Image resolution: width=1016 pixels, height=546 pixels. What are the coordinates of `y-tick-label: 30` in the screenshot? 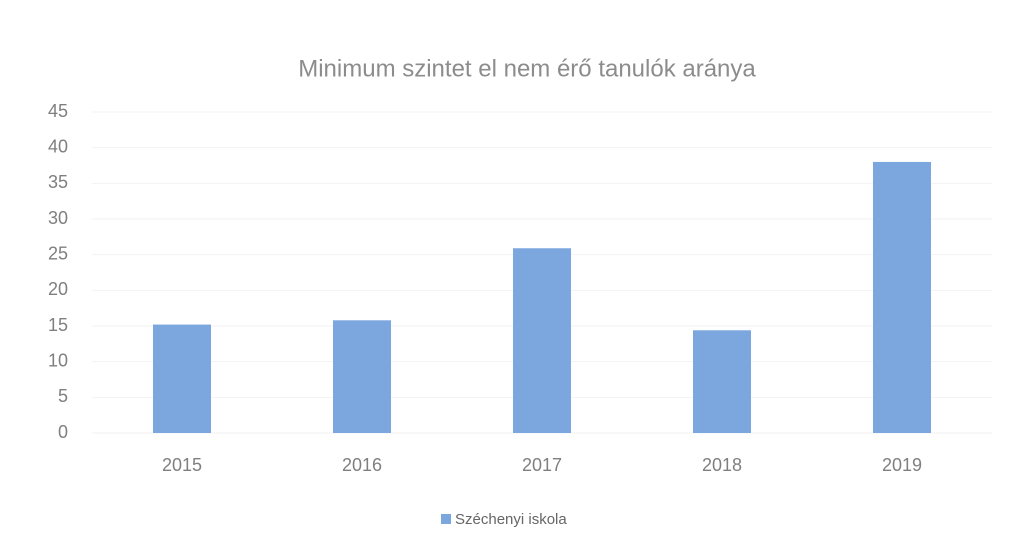 It's located at (58, 218).